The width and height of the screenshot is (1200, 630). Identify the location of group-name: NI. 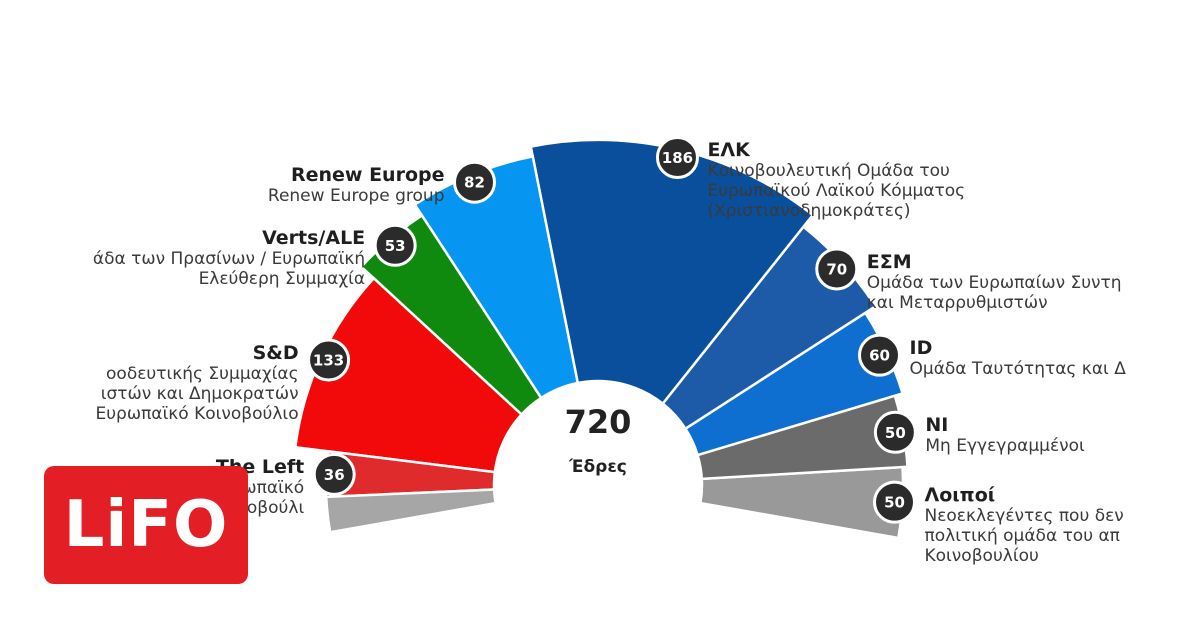
(937, 425).